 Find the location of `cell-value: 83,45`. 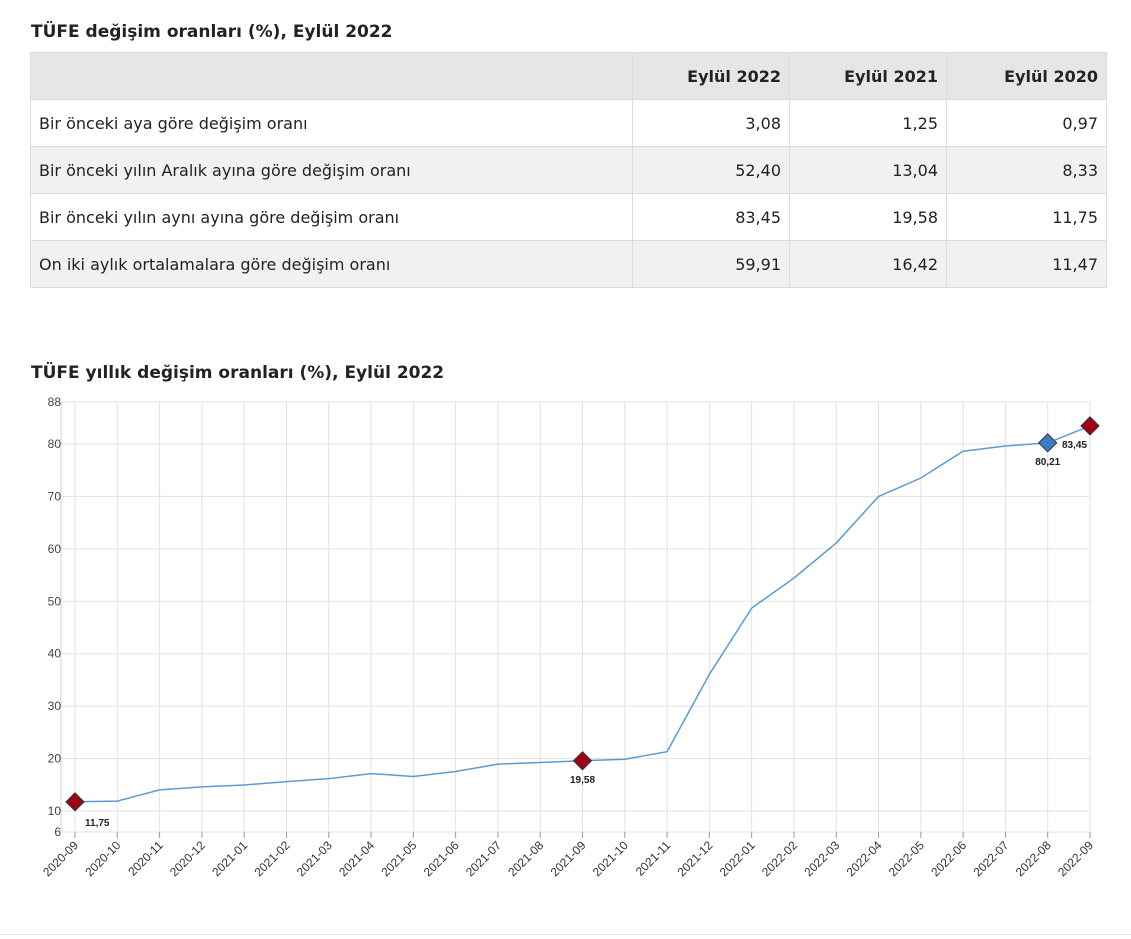

cell-value: 83,45 is located at coordinates (711, 217).